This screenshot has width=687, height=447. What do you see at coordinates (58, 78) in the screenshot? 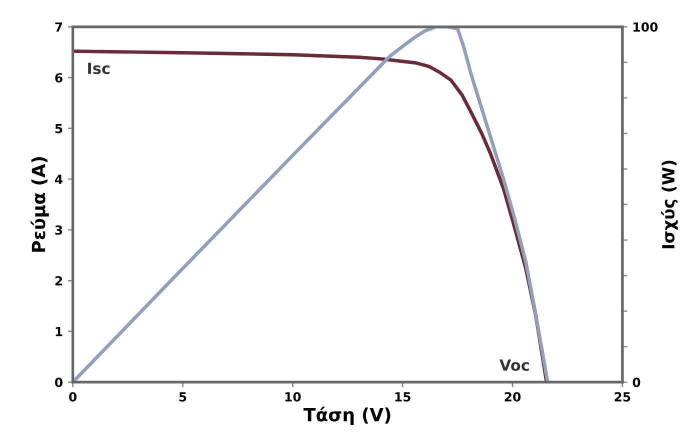
I see `y-tick-label: 6` at bounding box center [58, 78].